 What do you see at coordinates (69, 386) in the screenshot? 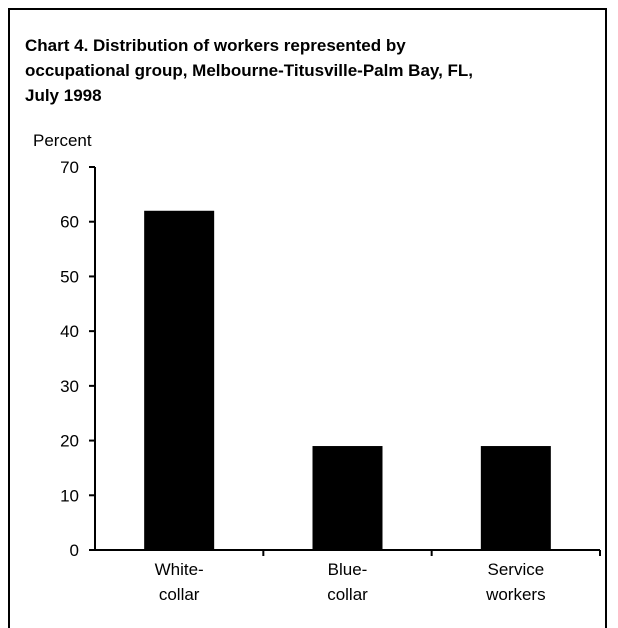
I see `y-tick-label: 30` at bounding box center [69, 386].